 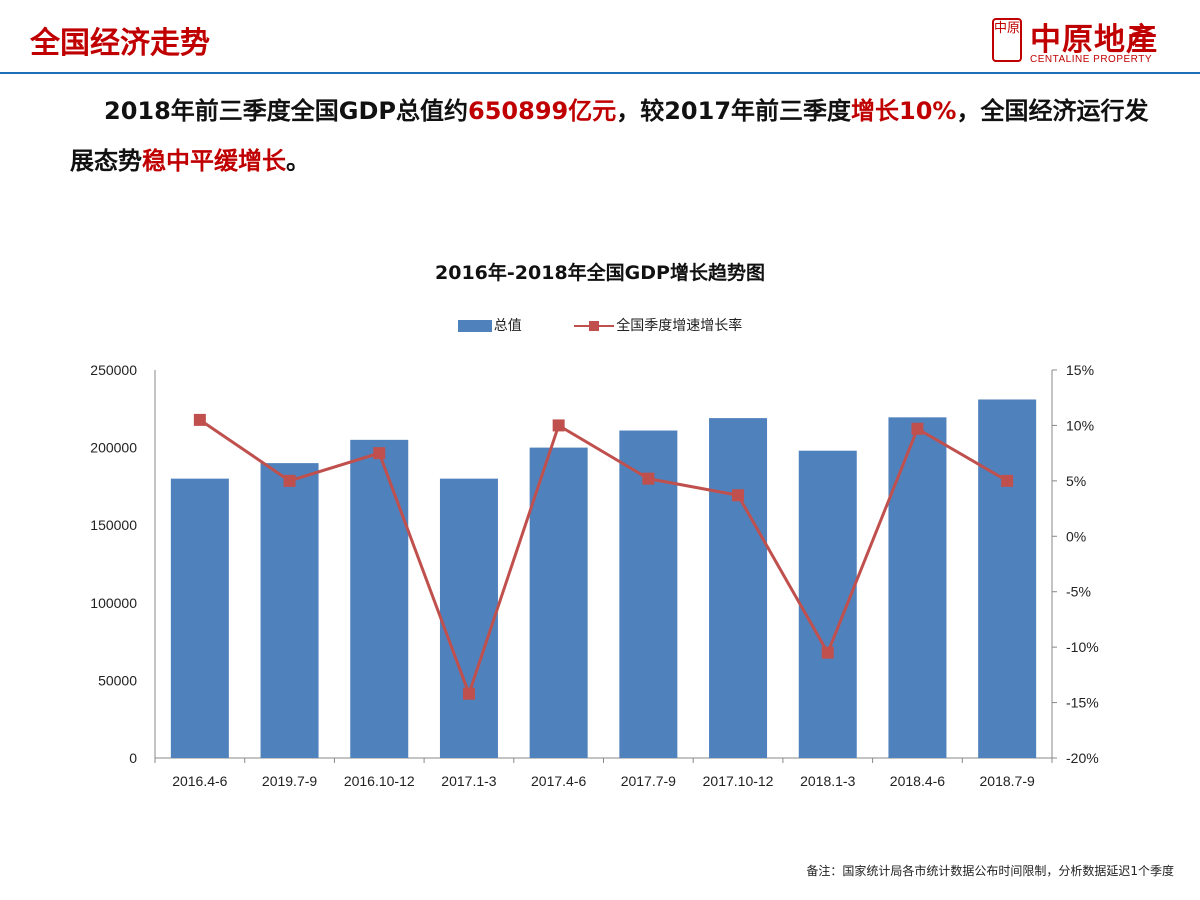 I want to click on y-left-tick-label: 200000, so click(x=113, y=448).